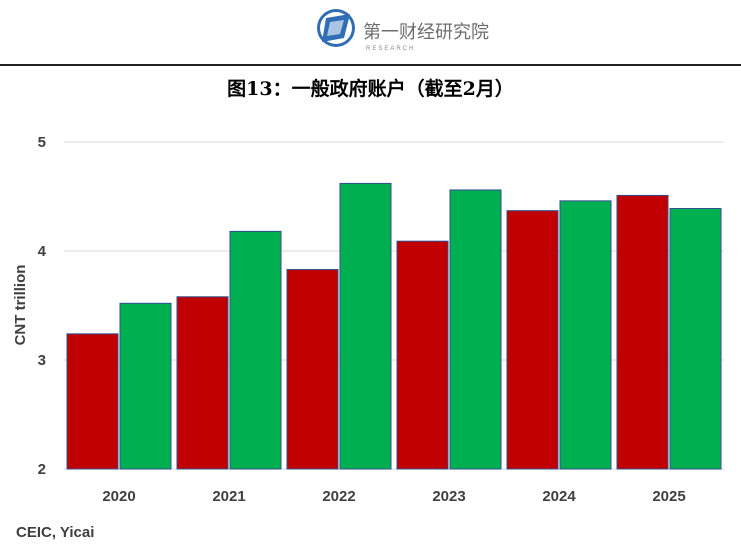  I want to click on y-tick-label: 5, so click(42, 142).